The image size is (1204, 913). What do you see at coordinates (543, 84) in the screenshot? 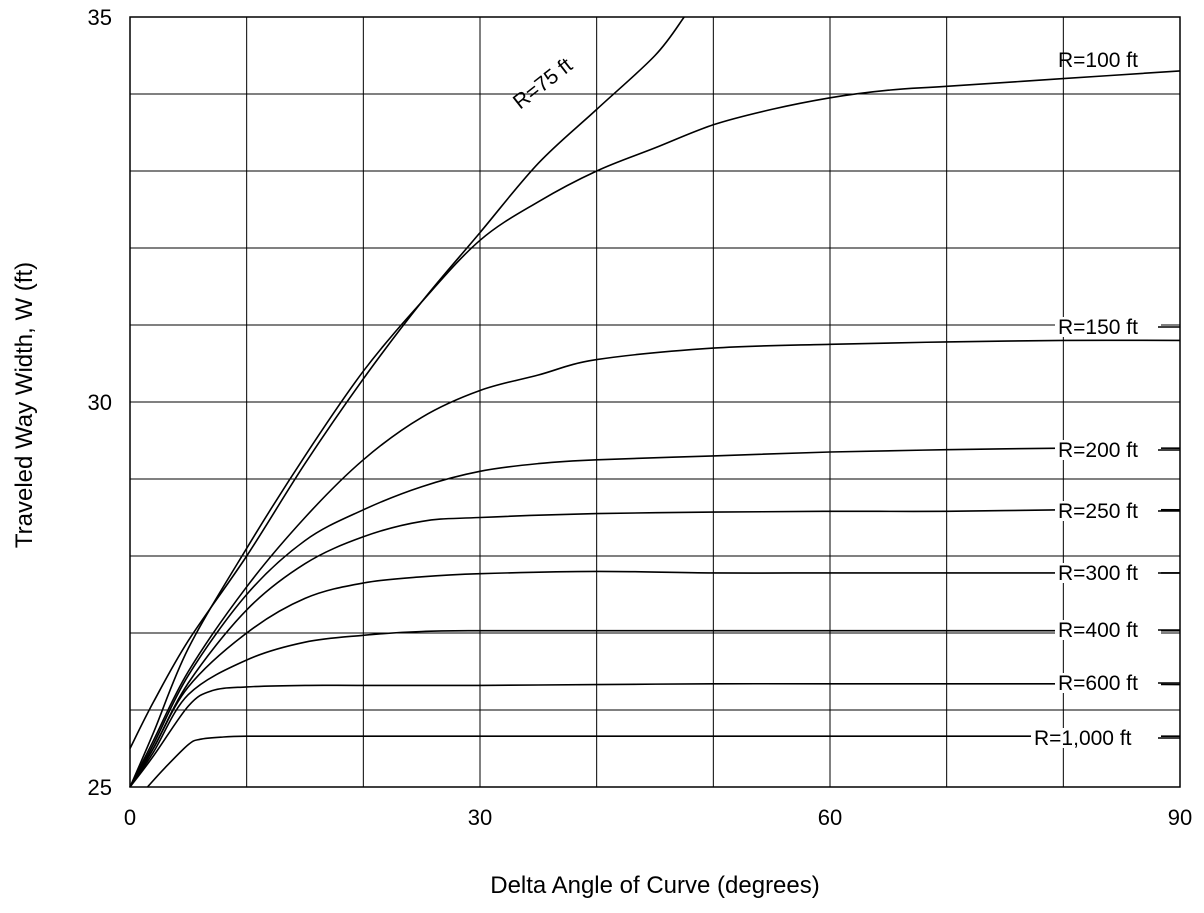
I see `series-label-0: R=75 ft` at bounding box center [543, 84].